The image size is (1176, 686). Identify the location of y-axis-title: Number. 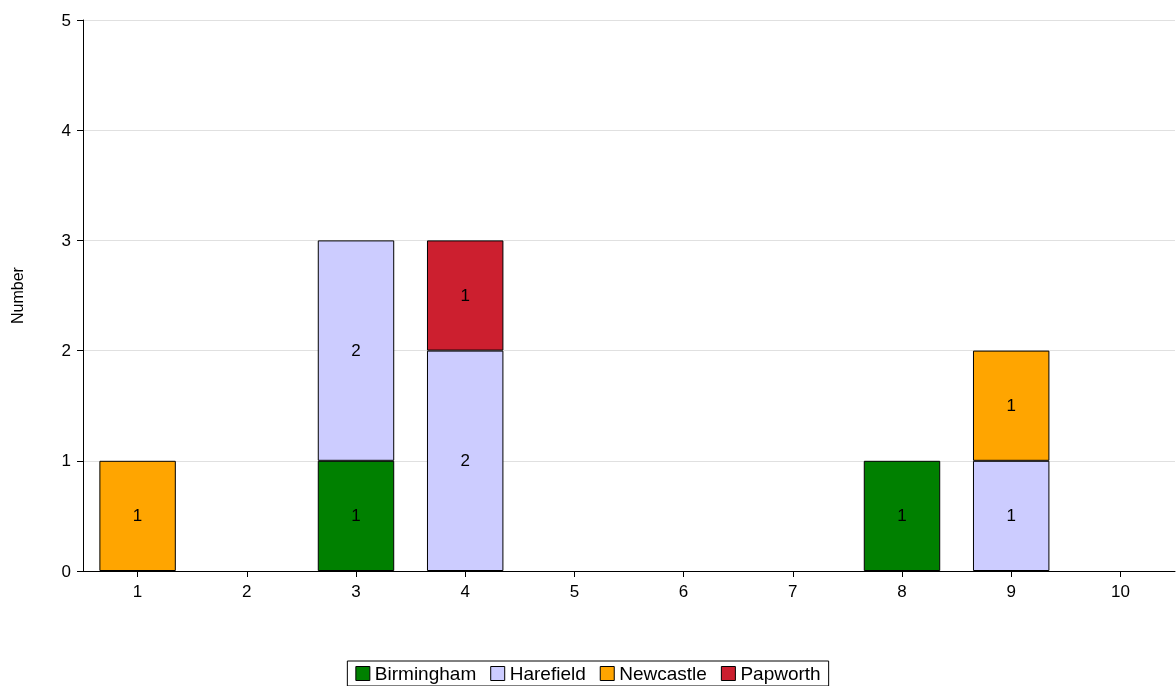
(17, 295).